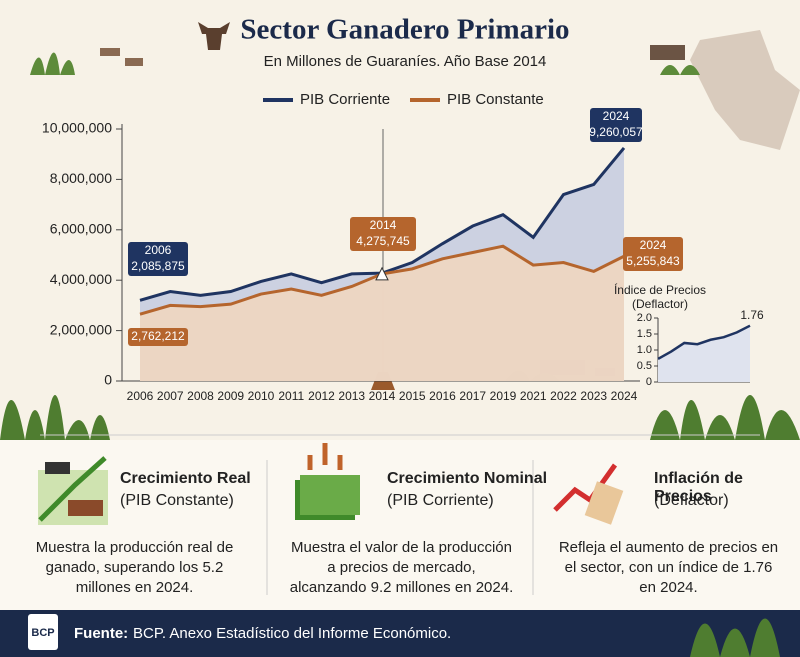 The height and width of the screenshot is (657, 800). I want to click on x-tick-label: 2023, so click(593, 396).